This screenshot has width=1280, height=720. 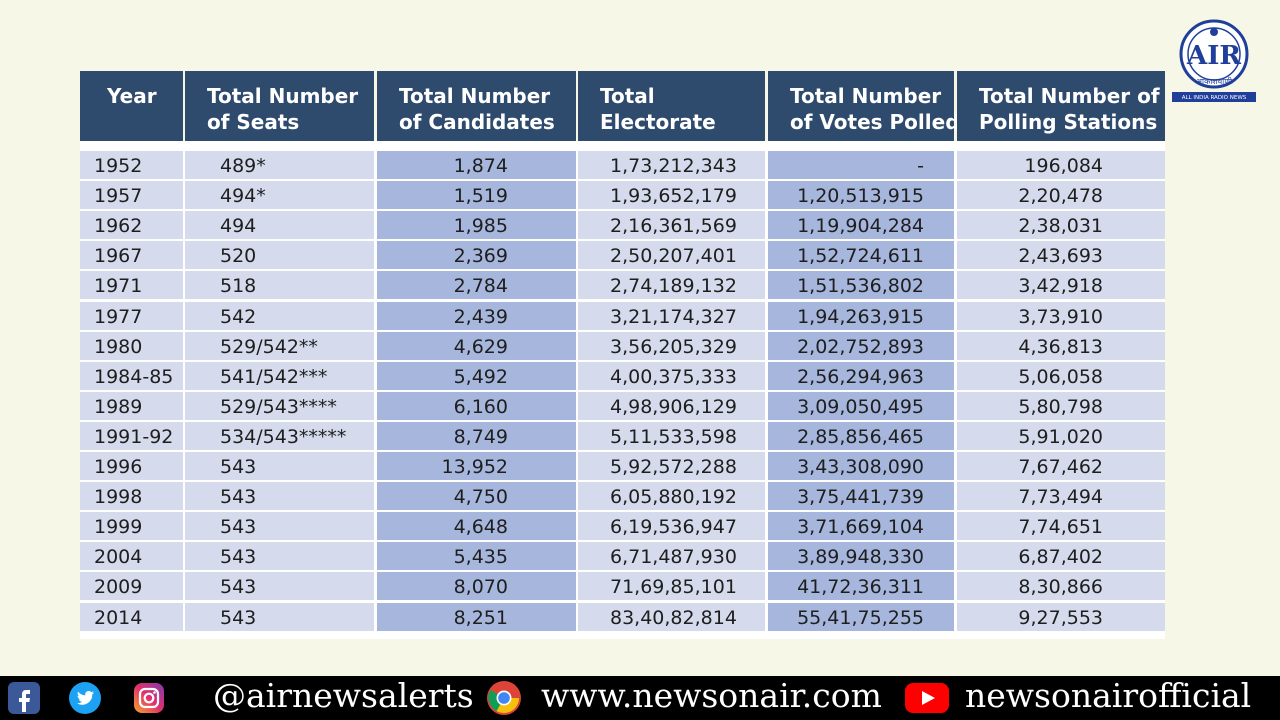 What do you see at coordinates (279, 195) in the screenshot?
I see `cell-seats: 494*` at bounding box center [279, 195].